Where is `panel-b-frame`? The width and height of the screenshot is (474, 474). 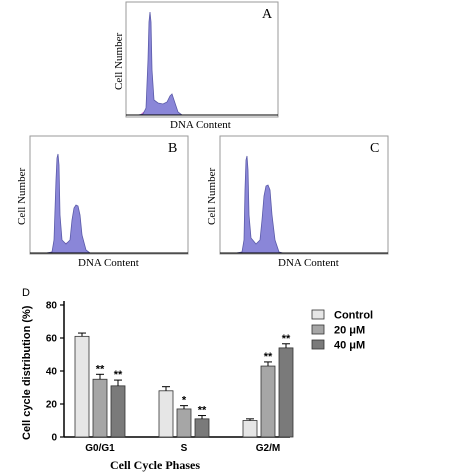
panel-b-frame is located at coordinates (109, 195).